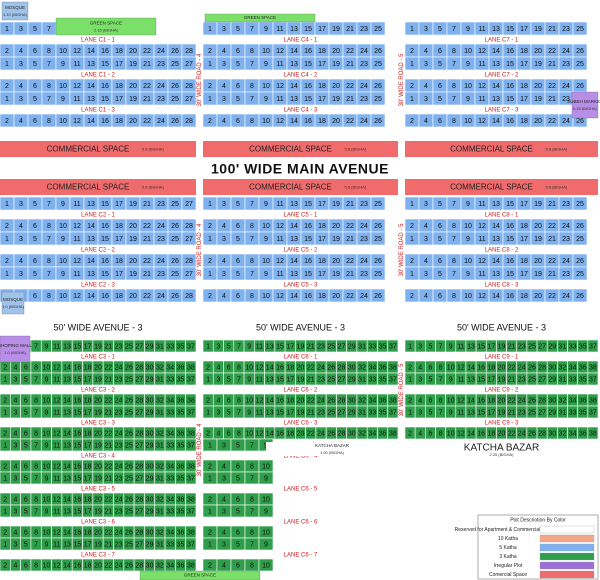  What do you see at coordinates (26, 565) in the screenshot?
I see `plot-number: 6` at bounding box center [26, 565].